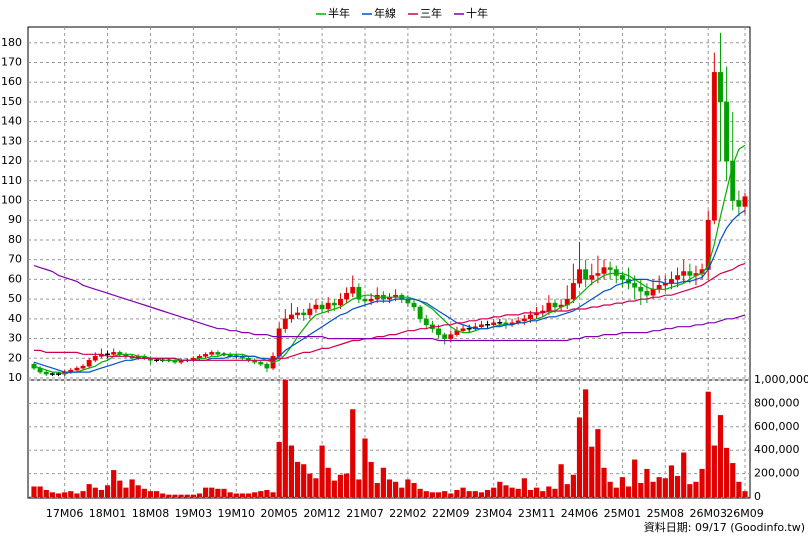 This screenshot has height=540, width=808. What do you see at coordinates (151, 513) in the screenshot?
I see `x-tick-label: 18M08` at bounding box center [151, 513].